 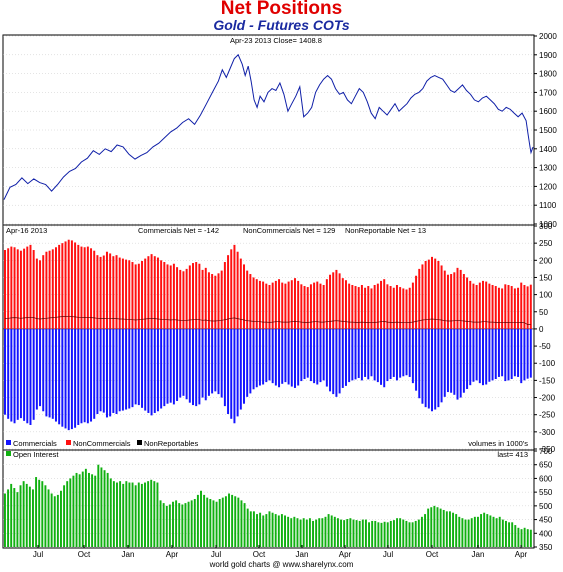 I want to click on legend-open-interest-swatch, so click(x=8, y=453).